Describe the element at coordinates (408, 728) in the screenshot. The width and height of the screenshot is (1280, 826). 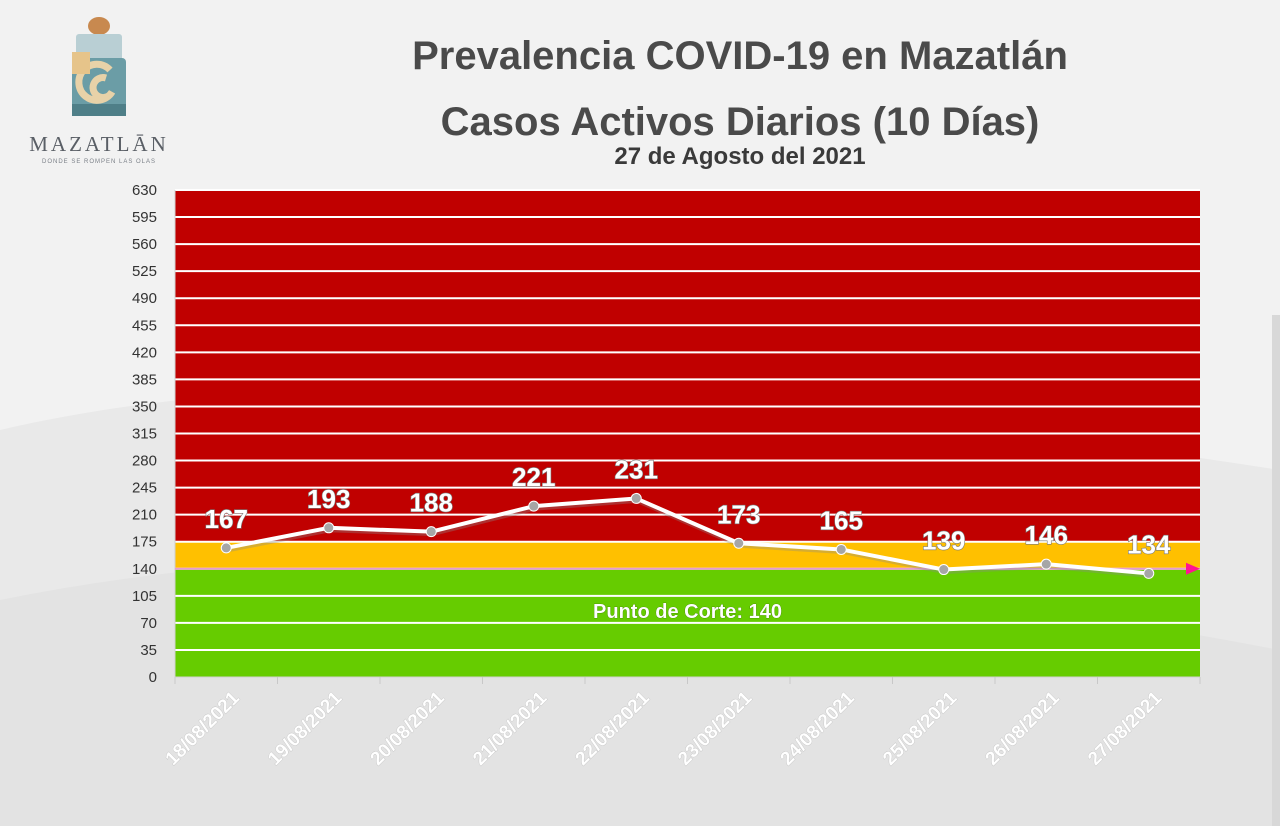
I see `x-tick-label: 20/08/2021` at that location.